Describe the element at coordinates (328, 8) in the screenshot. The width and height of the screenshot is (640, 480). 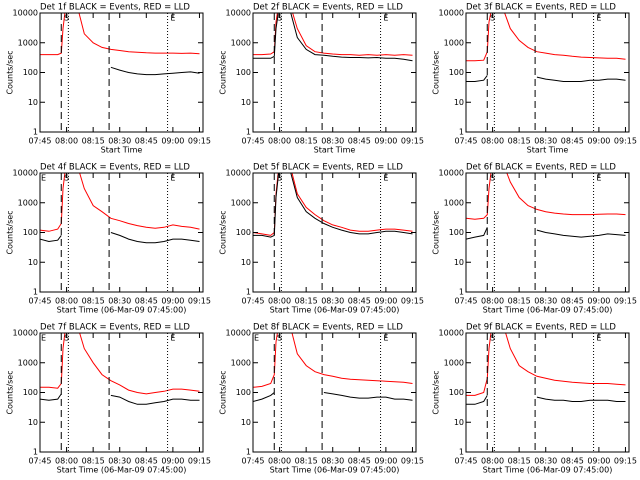
I see `chart-title: Det 2f BLACK = Events, RED = LLD` at that location.